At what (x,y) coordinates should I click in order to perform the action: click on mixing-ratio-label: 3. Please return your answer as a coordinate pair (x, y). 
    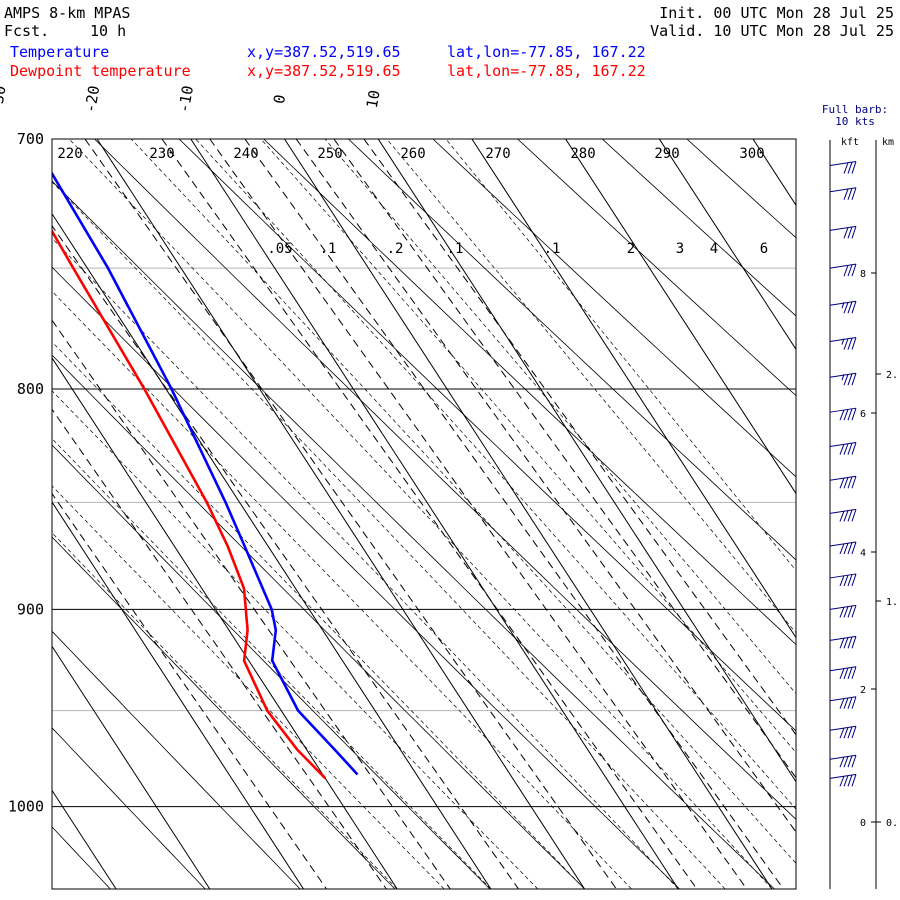
    Looking at the image, I should click on (680, 249).